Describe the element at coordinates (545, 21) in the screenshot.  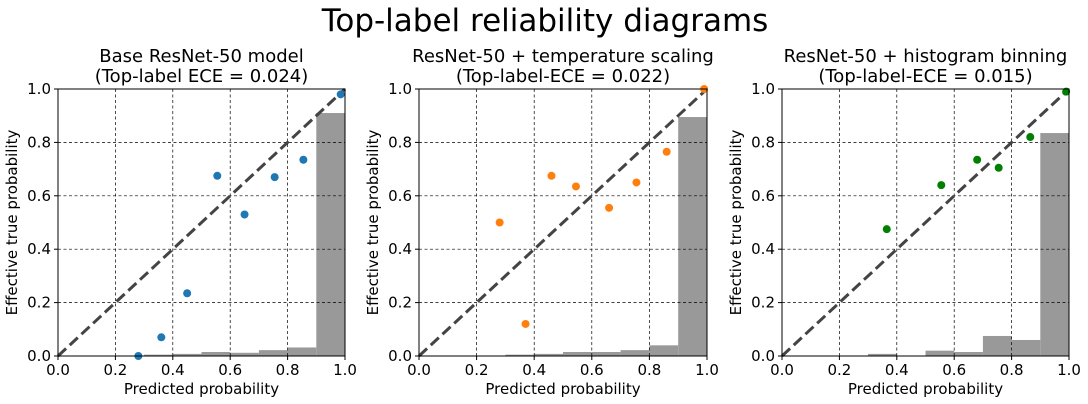
I see `figure-suptitle: Top-label reliability diagrams` at that location.